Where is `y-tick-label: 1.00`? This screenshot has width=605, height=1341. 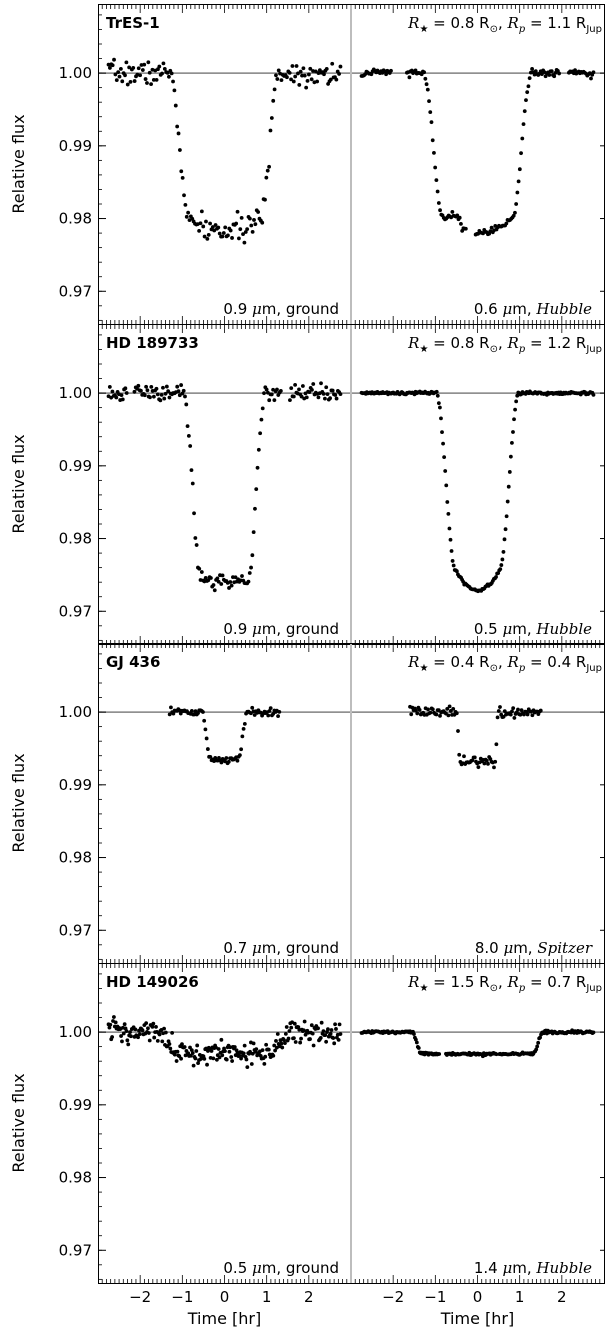
y-tick-label: 1.00 is located at coordinates (75, 712).